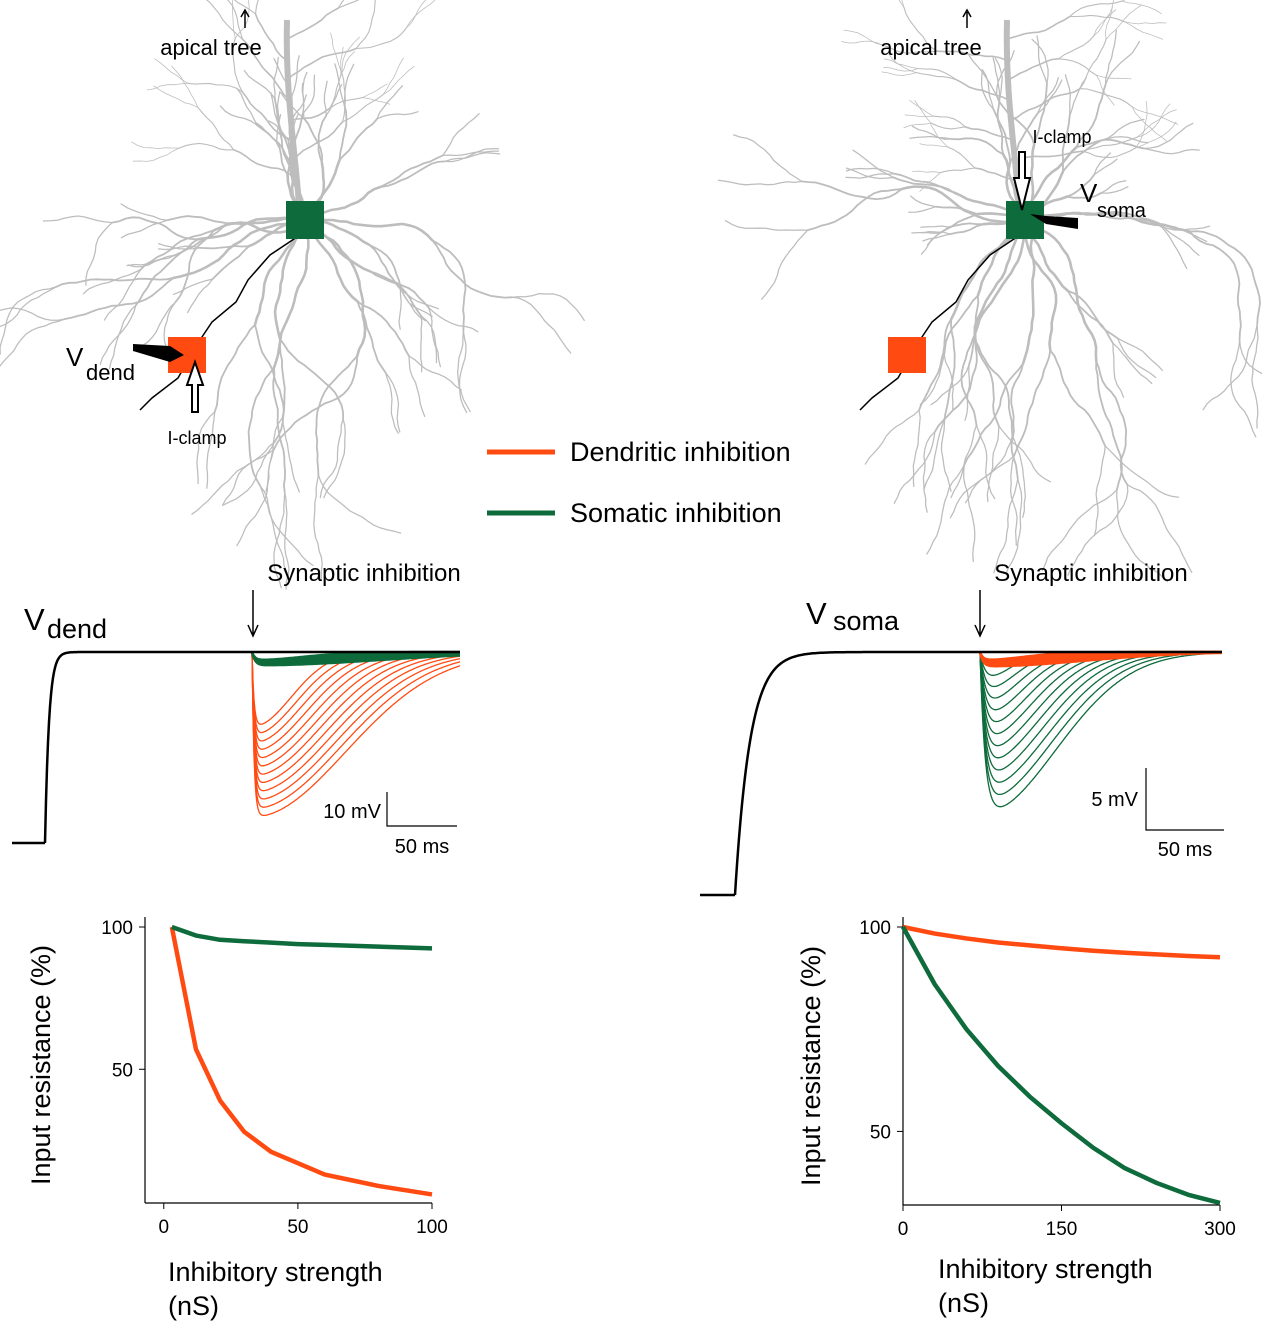 The height and width of the screenshot is (1327, 1262). I want to click on arrow, so click(967, 18).